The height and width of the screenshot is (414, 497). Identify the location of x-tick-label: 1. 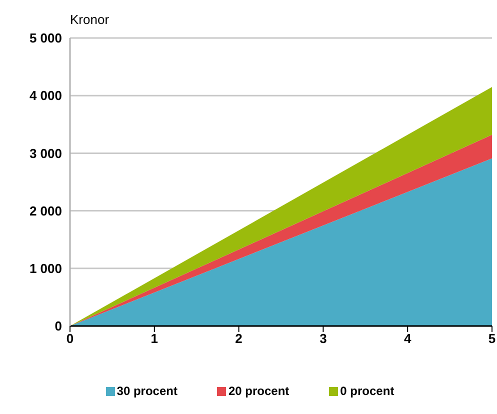
(154, 338).